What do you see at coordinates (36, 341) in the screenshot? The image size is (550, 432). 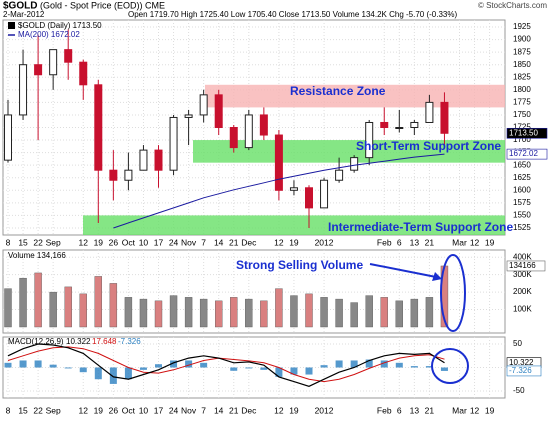 I see `macd-title: MACD(12,26,9)` at bounding box center [36, 341].